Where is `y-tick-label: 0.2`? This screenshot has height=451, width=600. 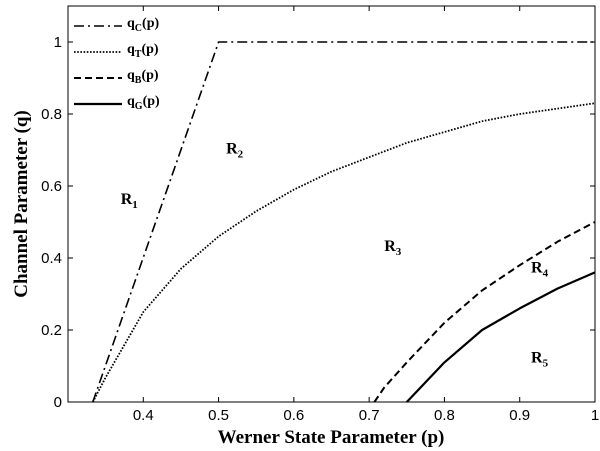
y-tick-label: 0.2 is located at coordinates (51, 330).